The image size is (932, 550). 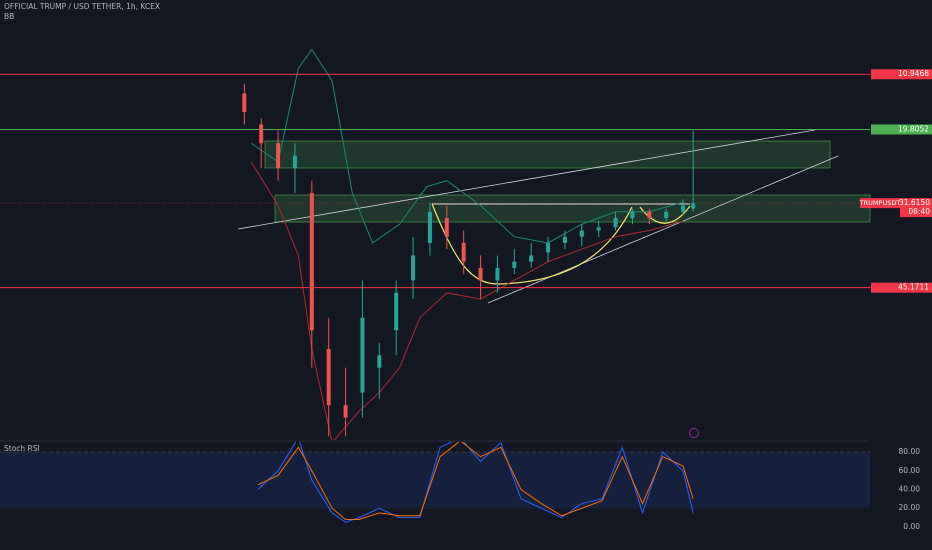 I want to click on level-label: 10.9468, so click(x=913, y=73).